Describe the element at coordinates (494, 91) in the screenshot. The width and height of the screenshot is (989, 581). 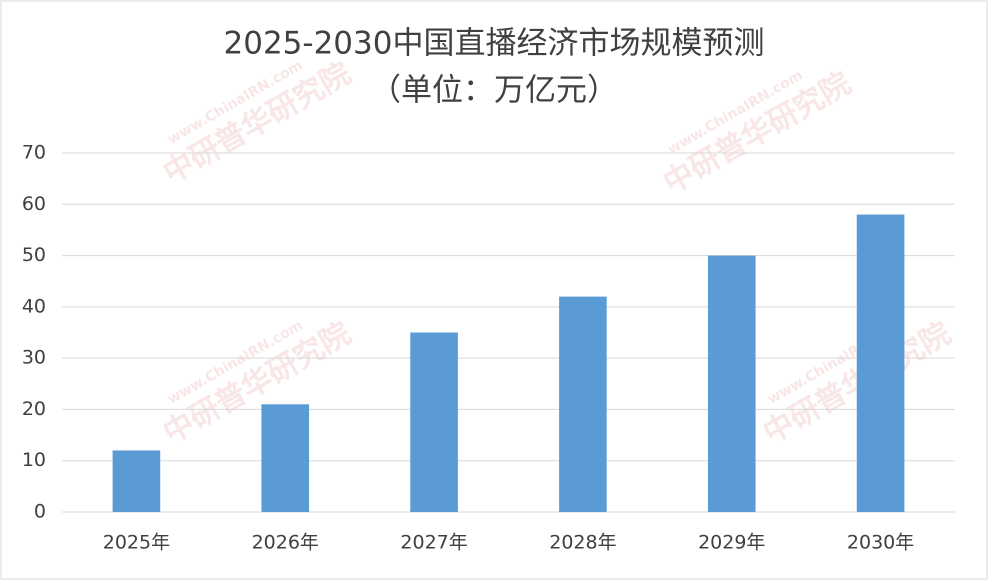
I see `chart-subtitle: （单位：万亿元）` at that location.